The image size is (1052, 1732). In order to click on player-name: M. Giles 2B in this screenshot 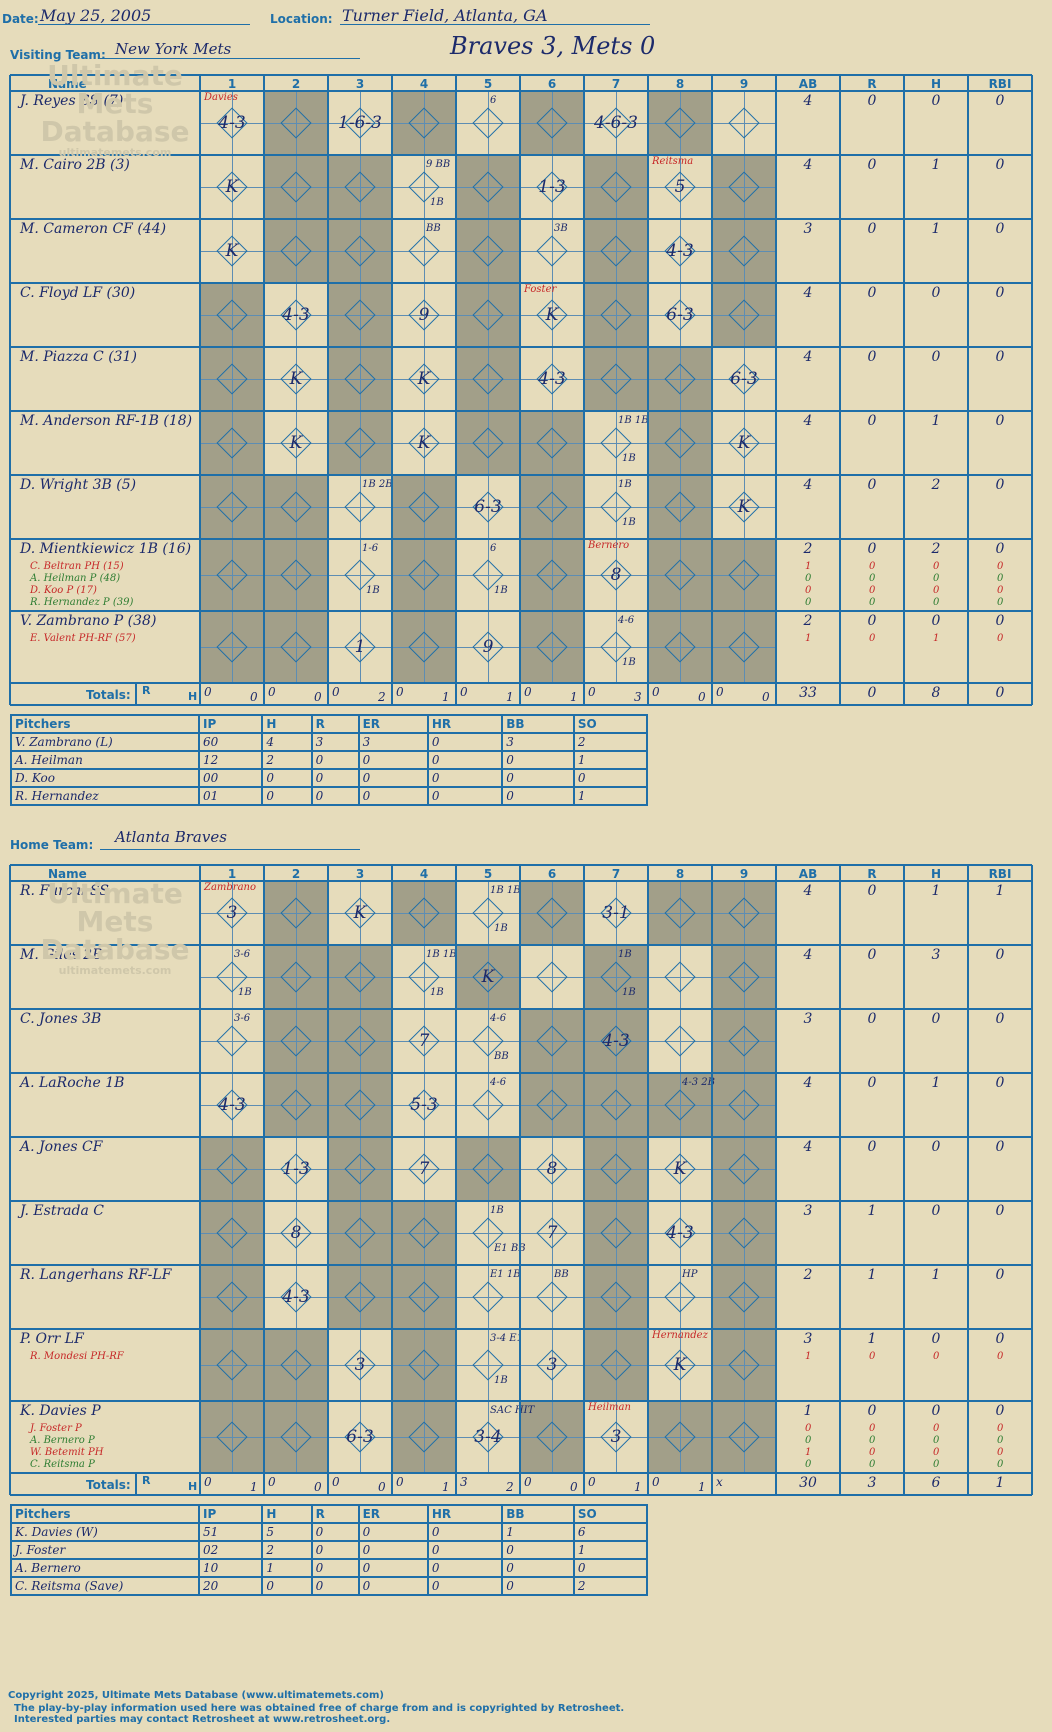, I will do `click(61, 955)`.